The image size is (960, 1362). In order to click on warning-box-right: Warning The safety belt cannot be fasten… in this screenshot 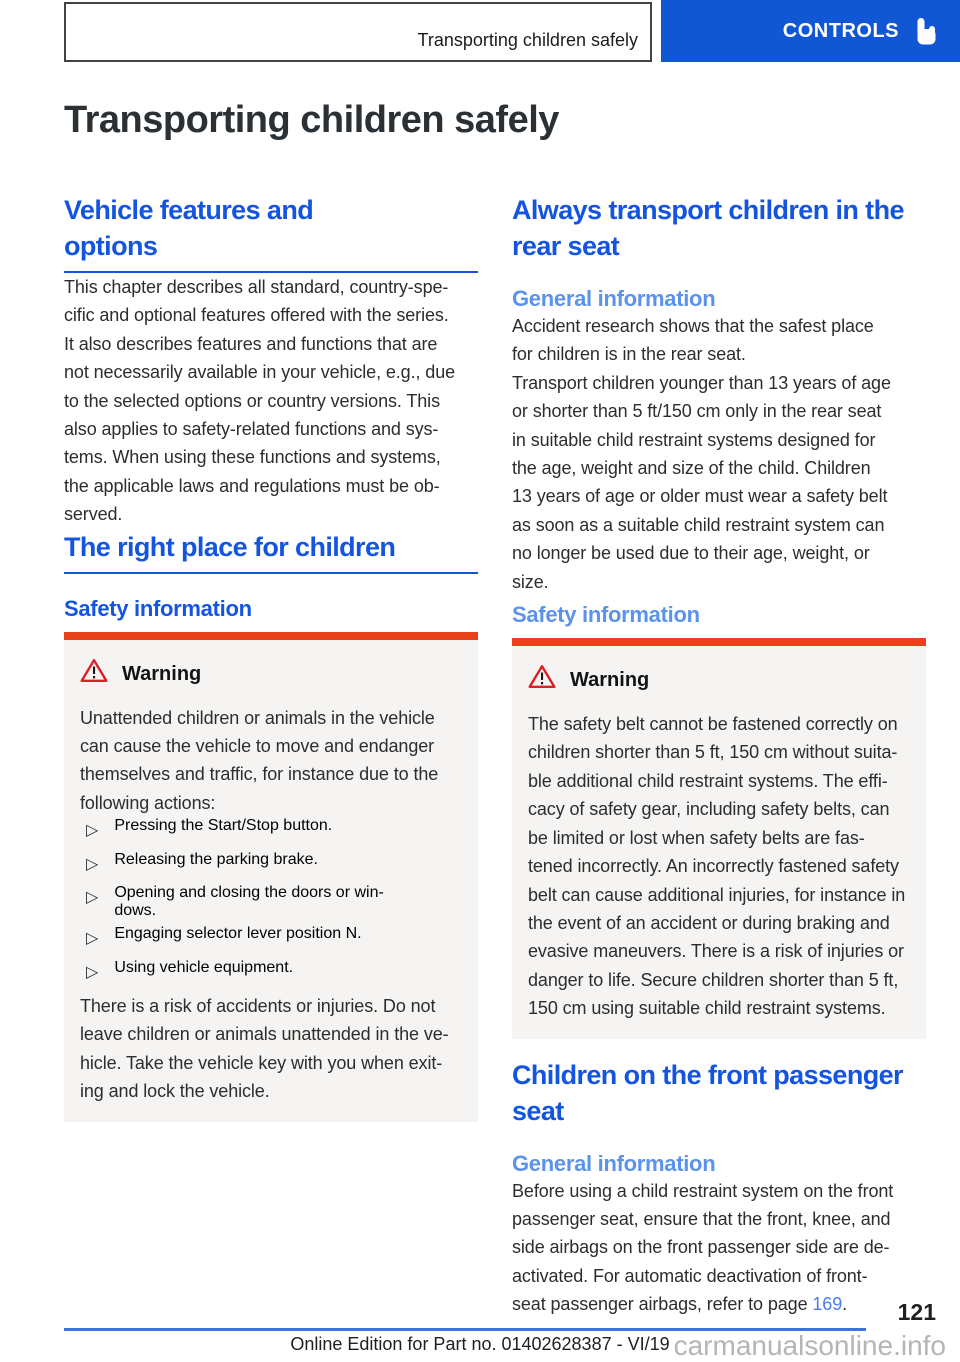, I will do `click(719, 838)`.